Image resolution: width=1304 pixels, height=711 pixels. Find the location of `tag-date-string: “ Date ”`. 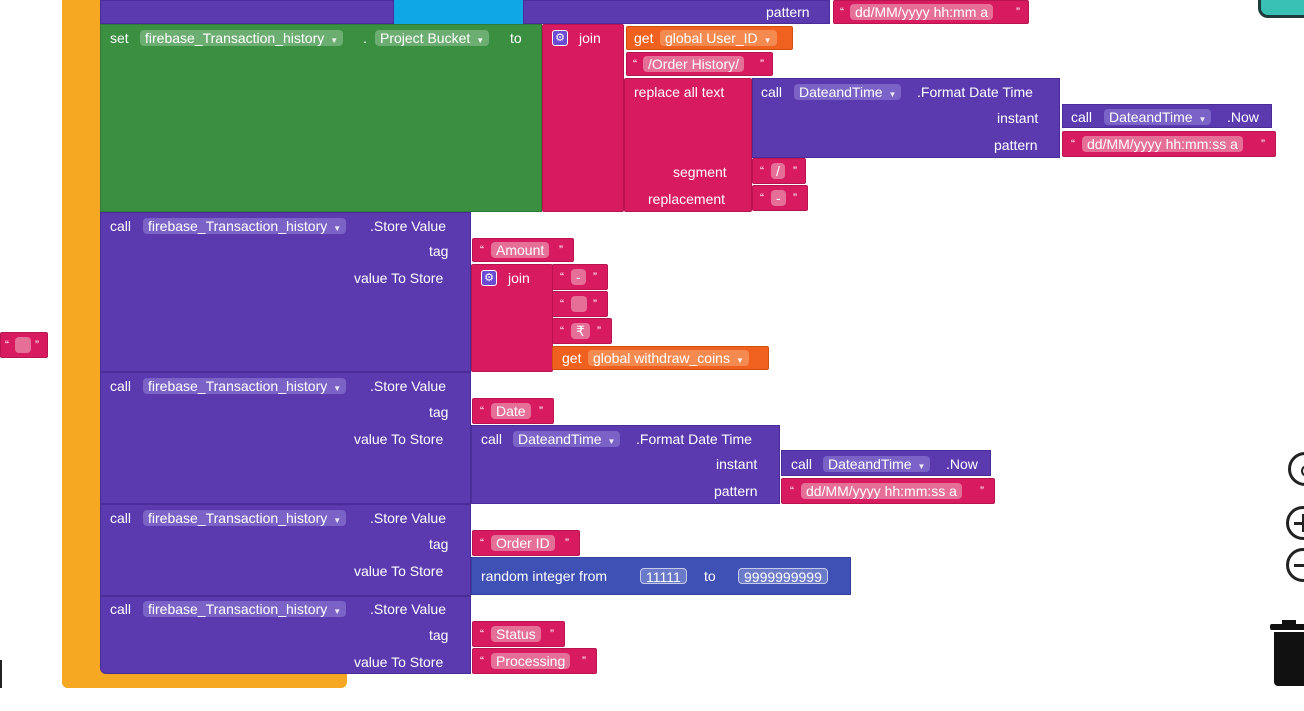

tag-date-string: “ Date ” is located at coordinates (513, 411).